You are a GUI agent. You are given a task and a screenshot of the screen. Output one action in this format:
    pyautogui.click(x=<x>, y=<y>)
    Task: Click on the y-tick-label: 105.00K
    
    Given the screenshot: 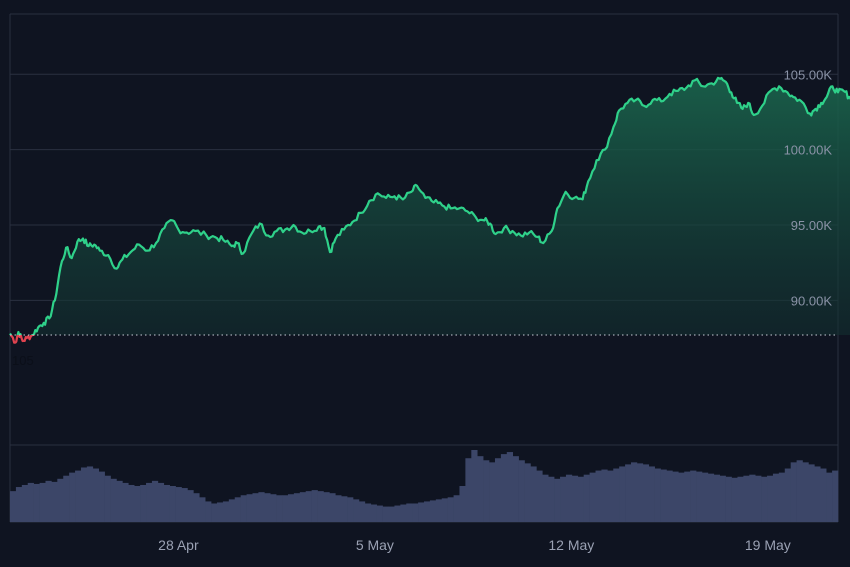 What is the action you would take?
    pyautogui.click(x=808, y=74)
    